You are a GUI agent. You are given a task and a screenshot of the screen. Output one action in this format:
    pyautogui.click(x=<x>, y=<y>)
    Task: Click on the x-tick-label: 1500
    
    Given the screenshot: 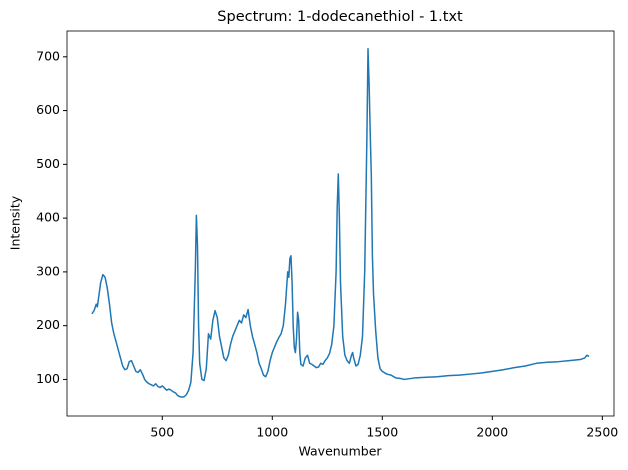 What is the action you would take?
    pyautogui.click(x=382, y=432)
    